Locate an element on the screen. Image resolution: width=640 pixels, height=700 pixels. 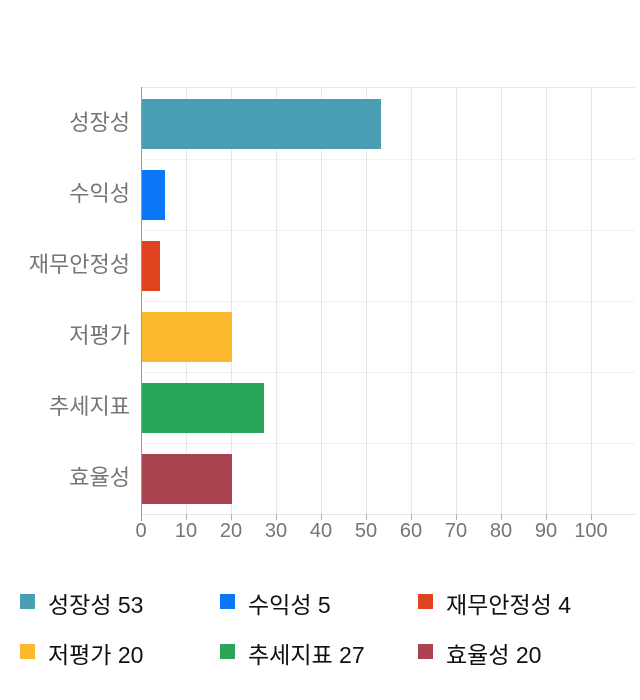
legend-item: 저평가 20 is located at coordinates (120, 655).